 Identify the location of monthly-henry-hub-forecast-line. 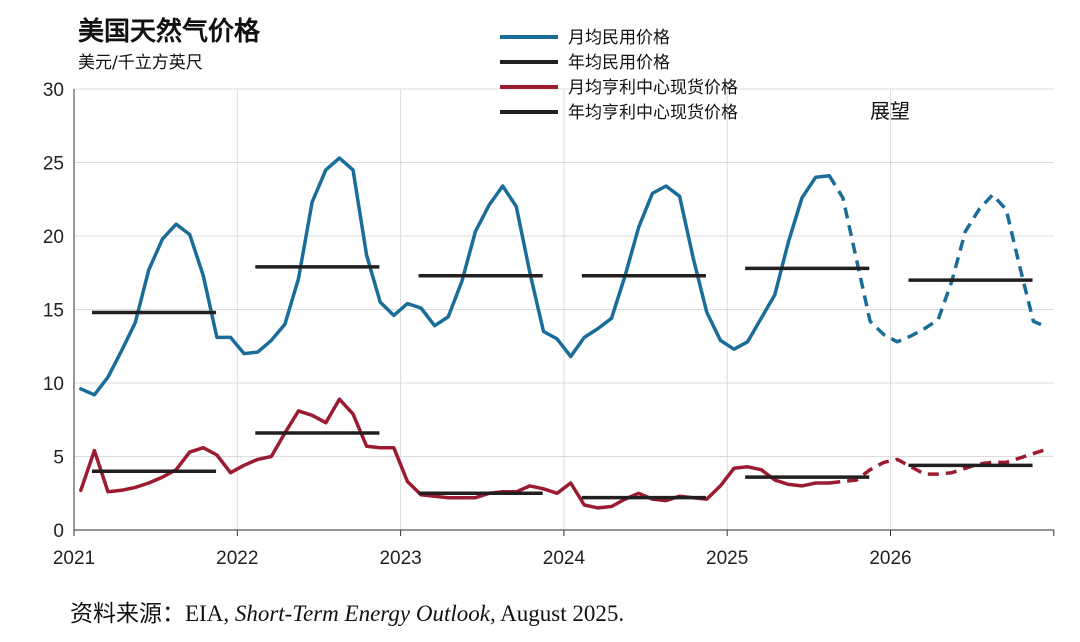
(938, 466).